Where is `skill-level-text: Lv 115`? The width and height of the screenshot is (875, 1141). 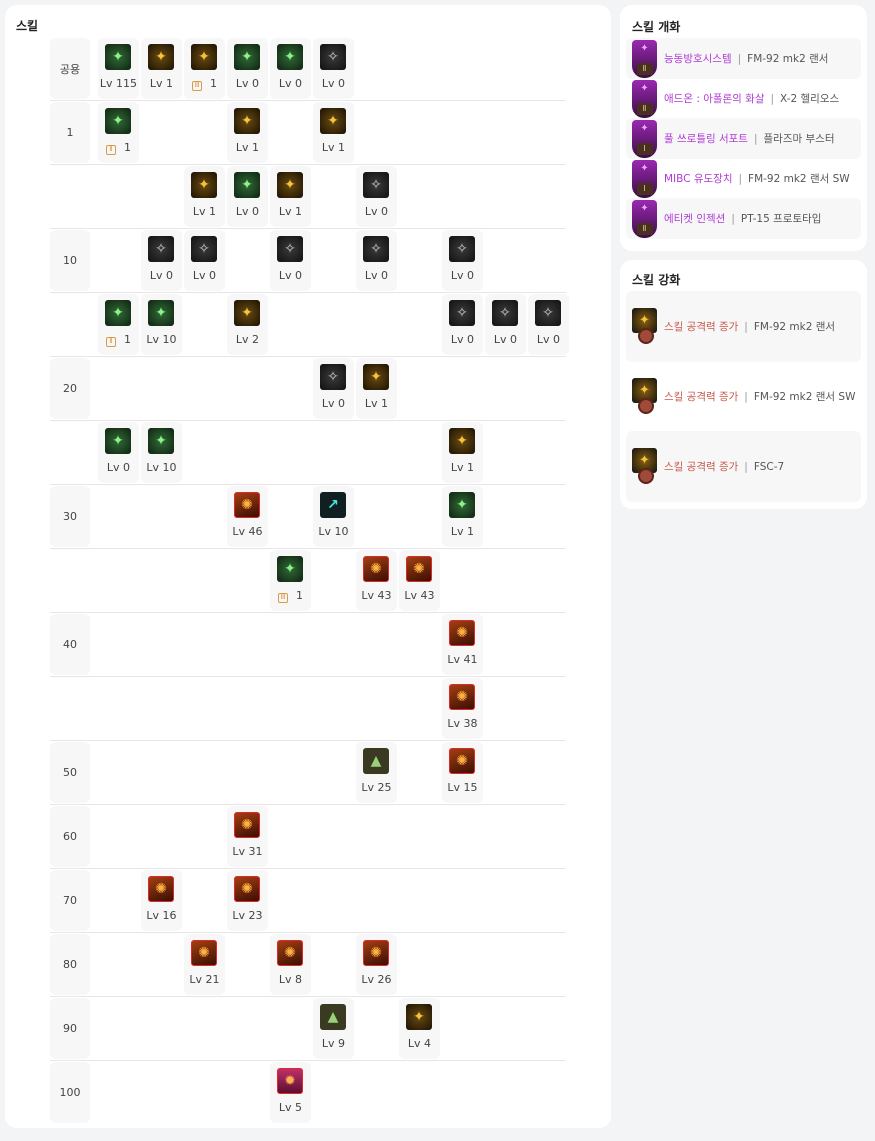 skill-level-text: Lv 115 is located at coordinates (118, 83).